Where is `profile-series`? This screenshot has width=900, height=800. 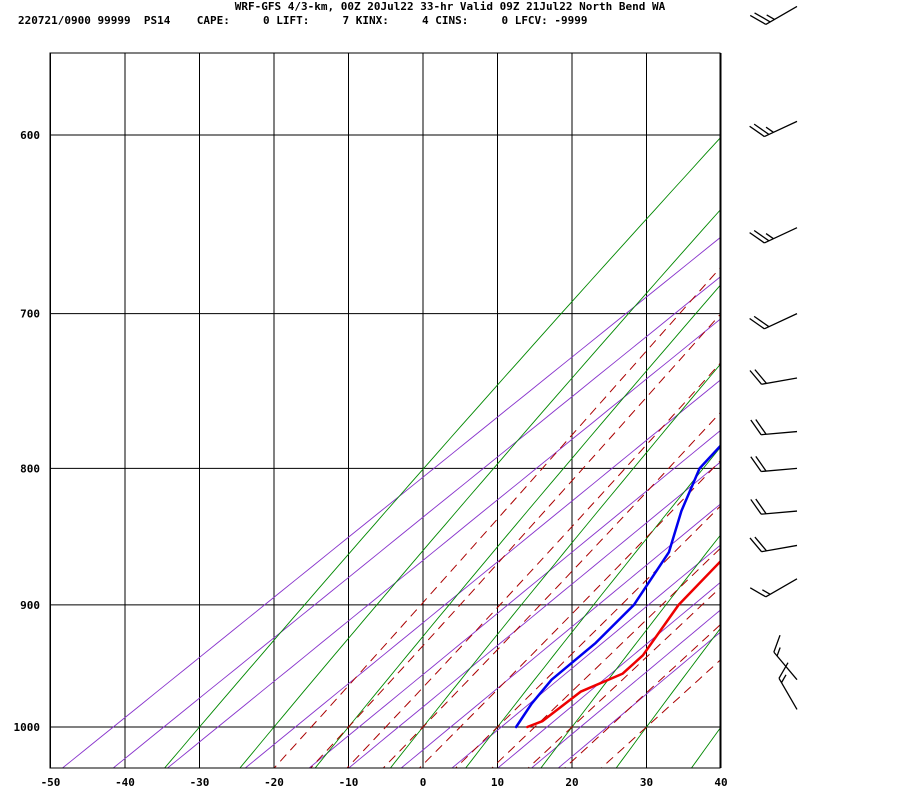 profile-series is located at coordinates (617, 586).